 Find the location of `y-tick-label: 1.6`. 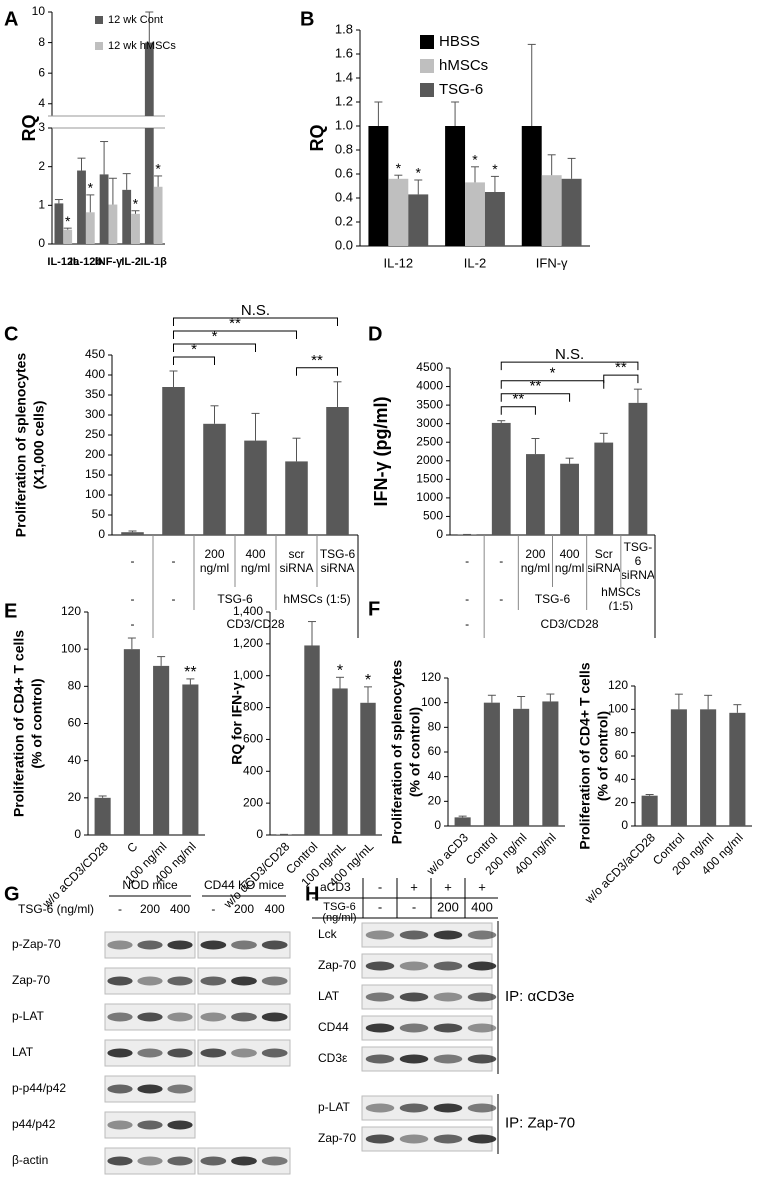

y-tick-label: 1.6 is located at coordinates (344, 52).